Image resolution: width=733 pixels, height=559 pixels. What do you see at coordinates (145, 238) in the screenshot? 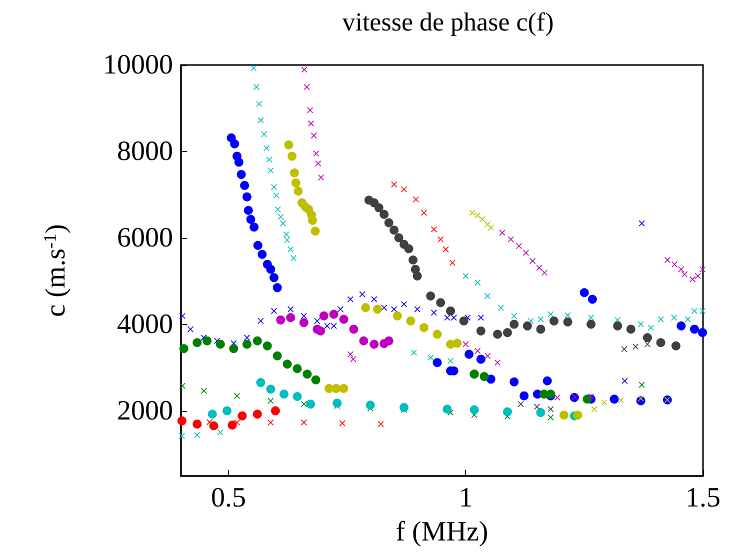
I see `y-tick-label: 6000` at bounding box center [145, 238].